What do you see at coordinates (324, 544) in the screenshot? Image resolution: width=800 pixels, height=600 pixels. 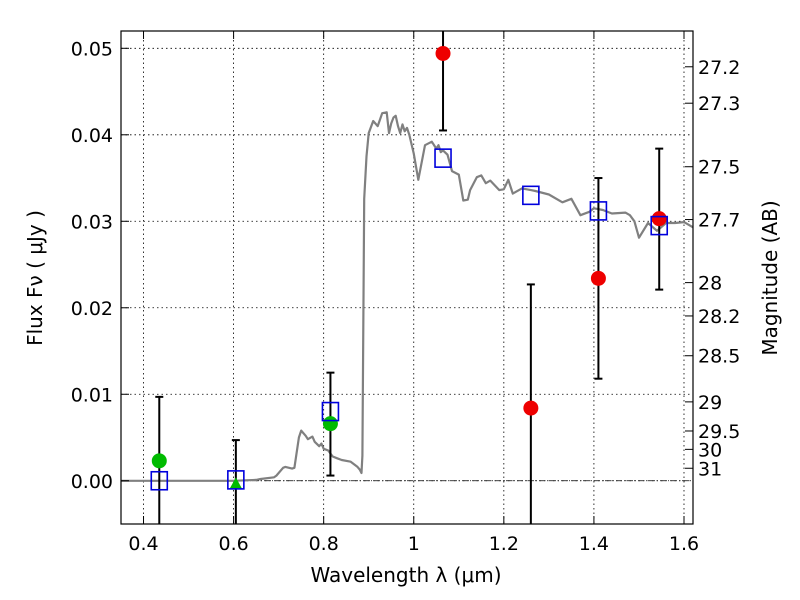 I see `x-tick-label: 0.8` at bounding box center [324, 544].